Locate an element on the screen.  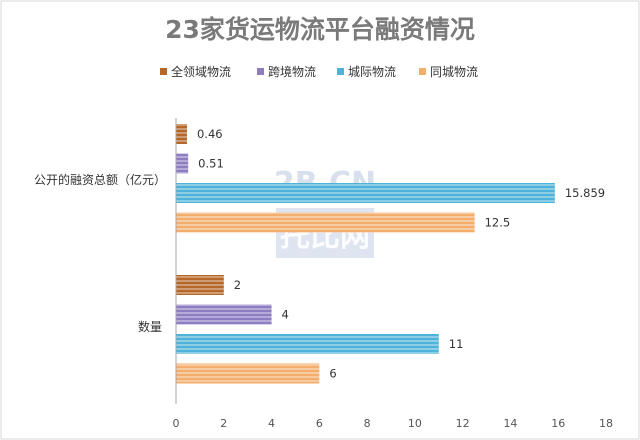
data-label-2-3: 11 is located at coordinates (456, 344).